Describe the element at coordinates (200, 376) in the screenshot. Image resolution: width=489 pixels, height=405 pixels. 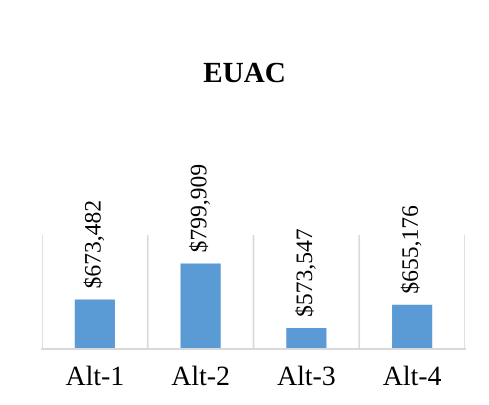
I see `x-tick-label: Alt-2` at that location.